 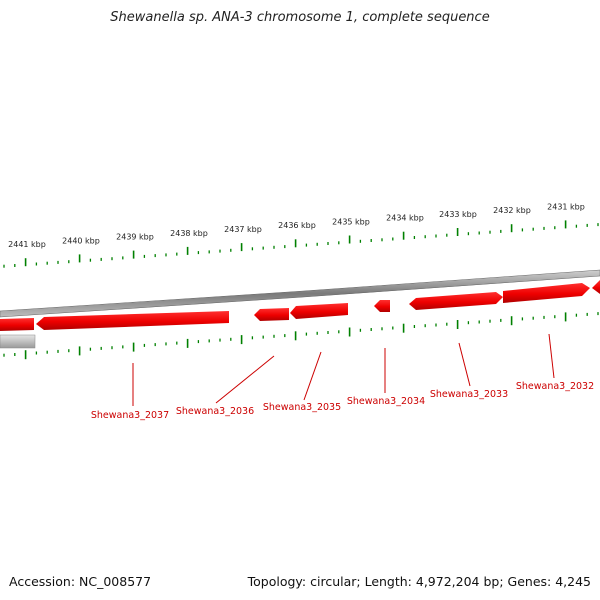 What do you see at coordinates (81, 240) in the screenshot?
I see `scale-label: 2440 kbp` at bounding box center [81, 240].